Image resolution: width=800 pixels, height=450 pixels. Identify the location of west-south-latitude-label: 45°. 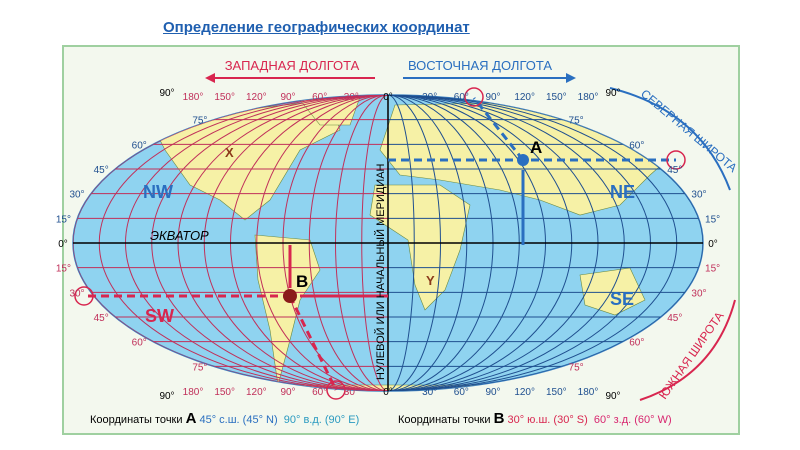
(101, 318).